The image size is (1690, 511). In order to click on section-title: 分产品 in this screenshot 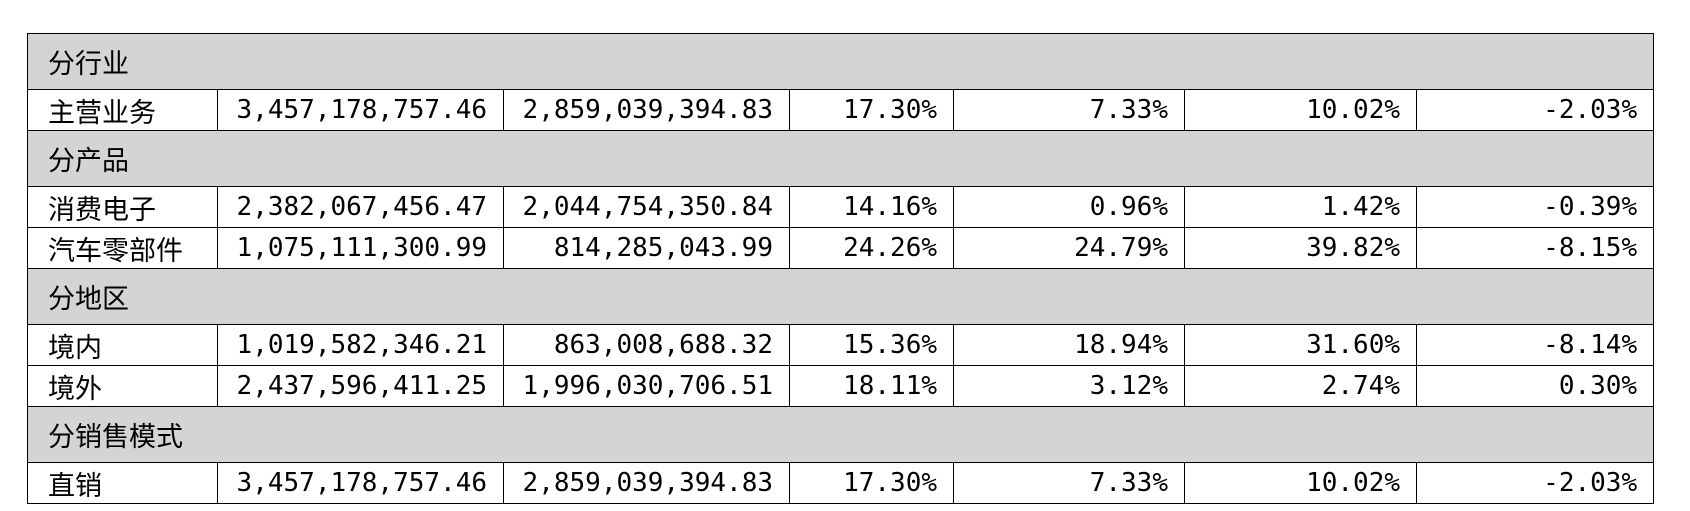, I will do `click(840, 158)`.